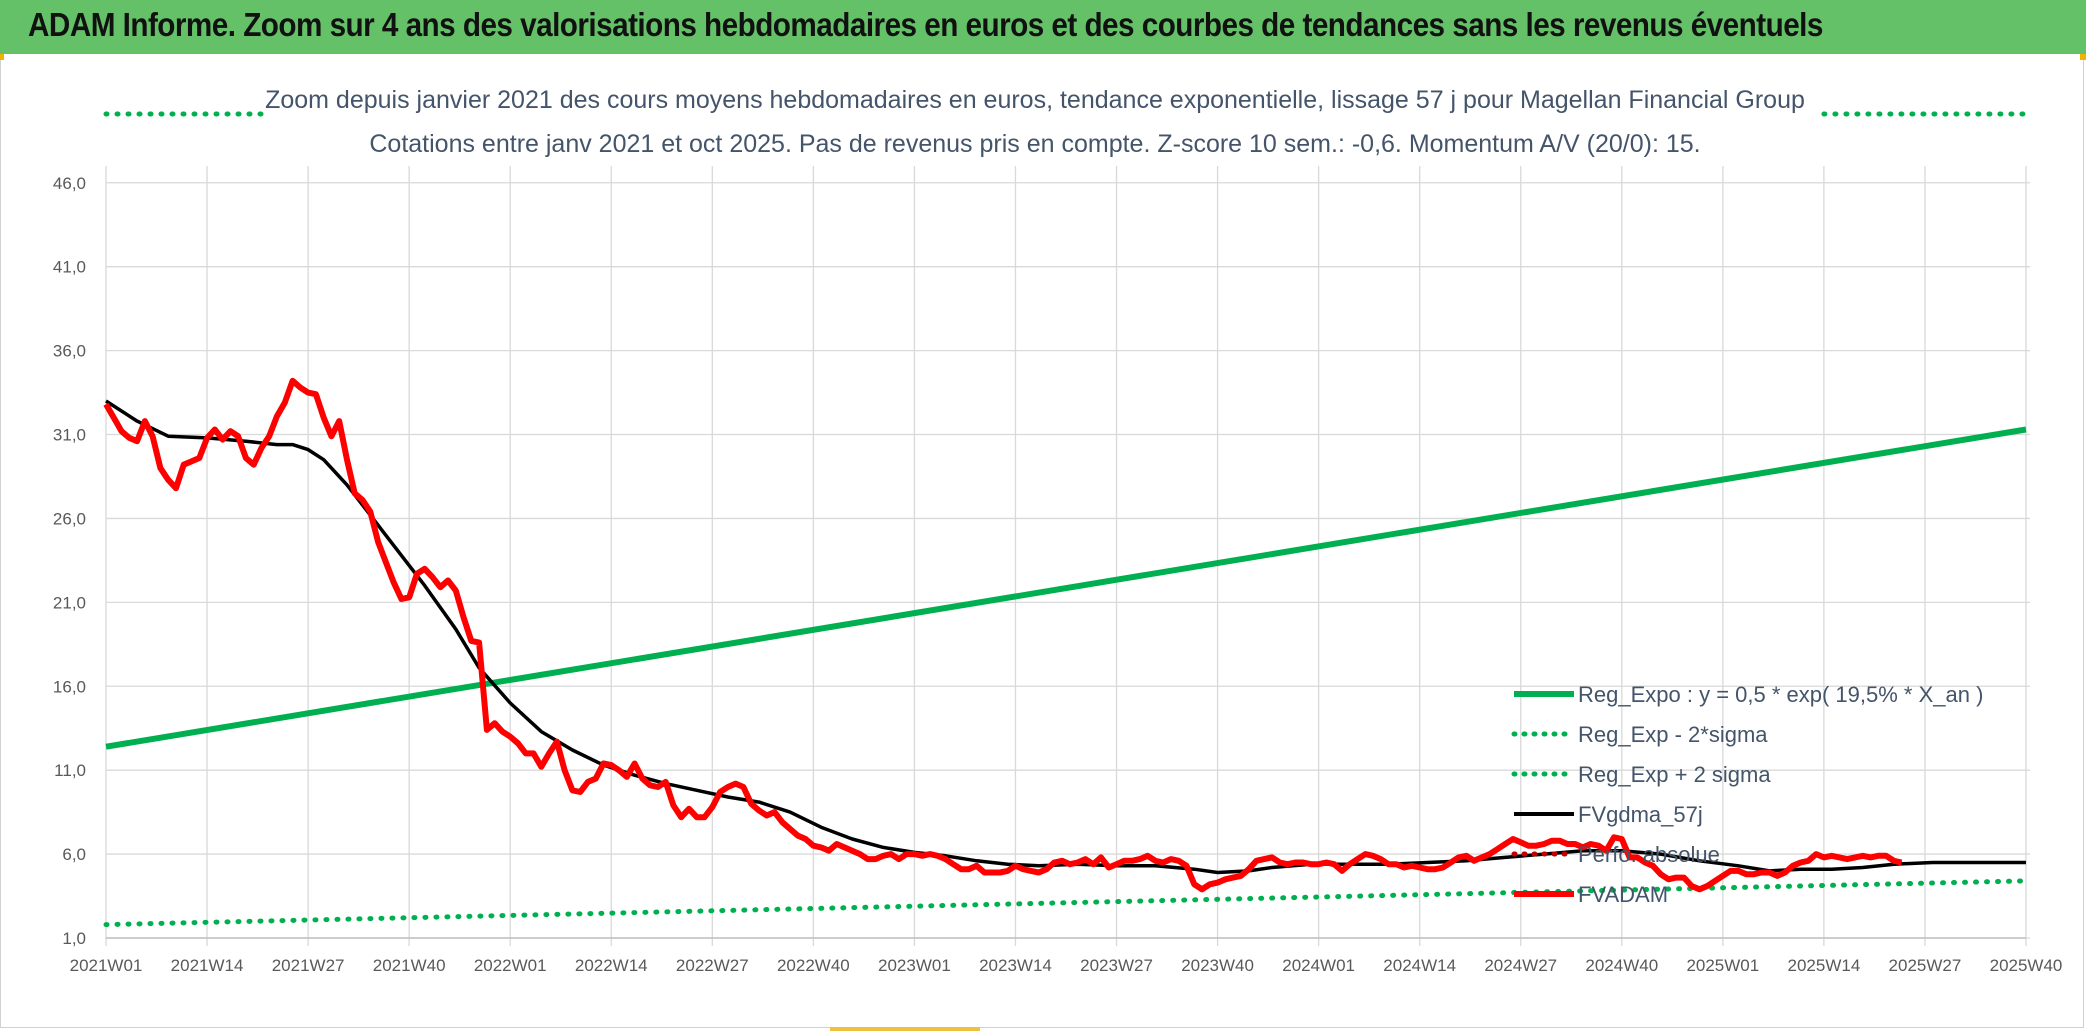 This screenshot has height=1031, width=2086. I want to click on y-tick-label: 21,0, so click(69, 602).